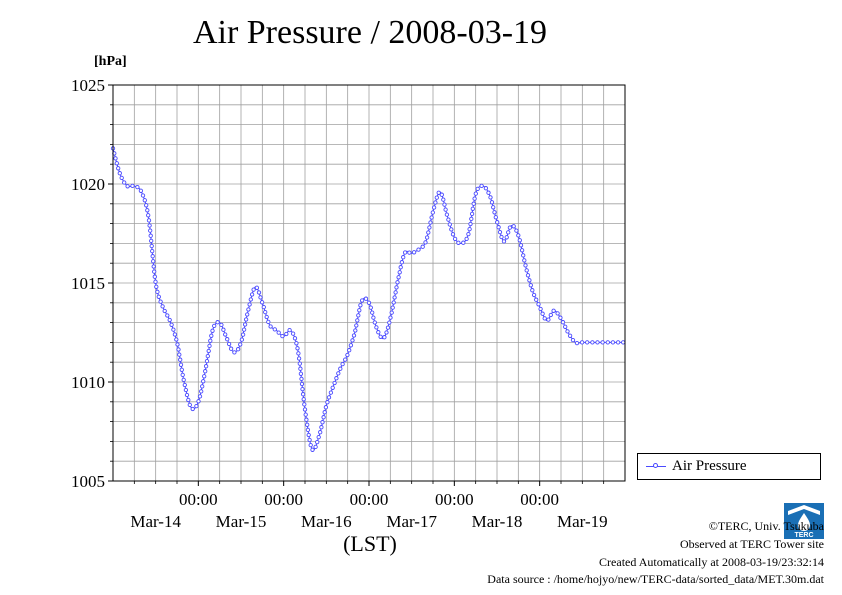 The width and height of the screenshot is (842, 595). I want to click on x-tick-date-label: Mar-18, so click(497, 521).